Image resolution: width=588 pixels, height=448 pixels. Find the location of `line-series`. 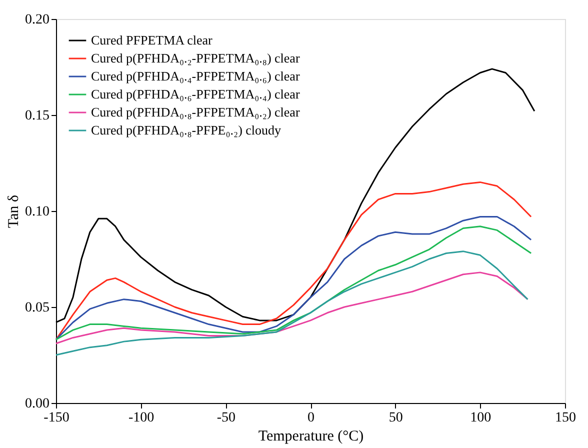

line-series is located at coordinates (291, 308).